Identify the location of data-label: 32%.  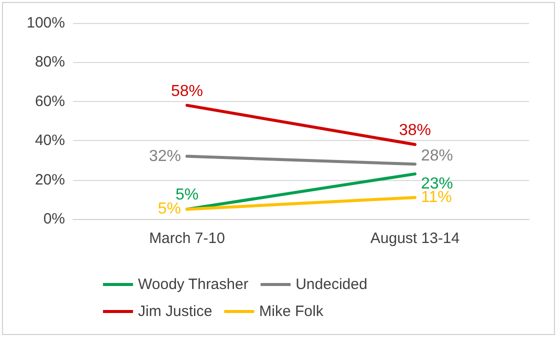
(164, 156).